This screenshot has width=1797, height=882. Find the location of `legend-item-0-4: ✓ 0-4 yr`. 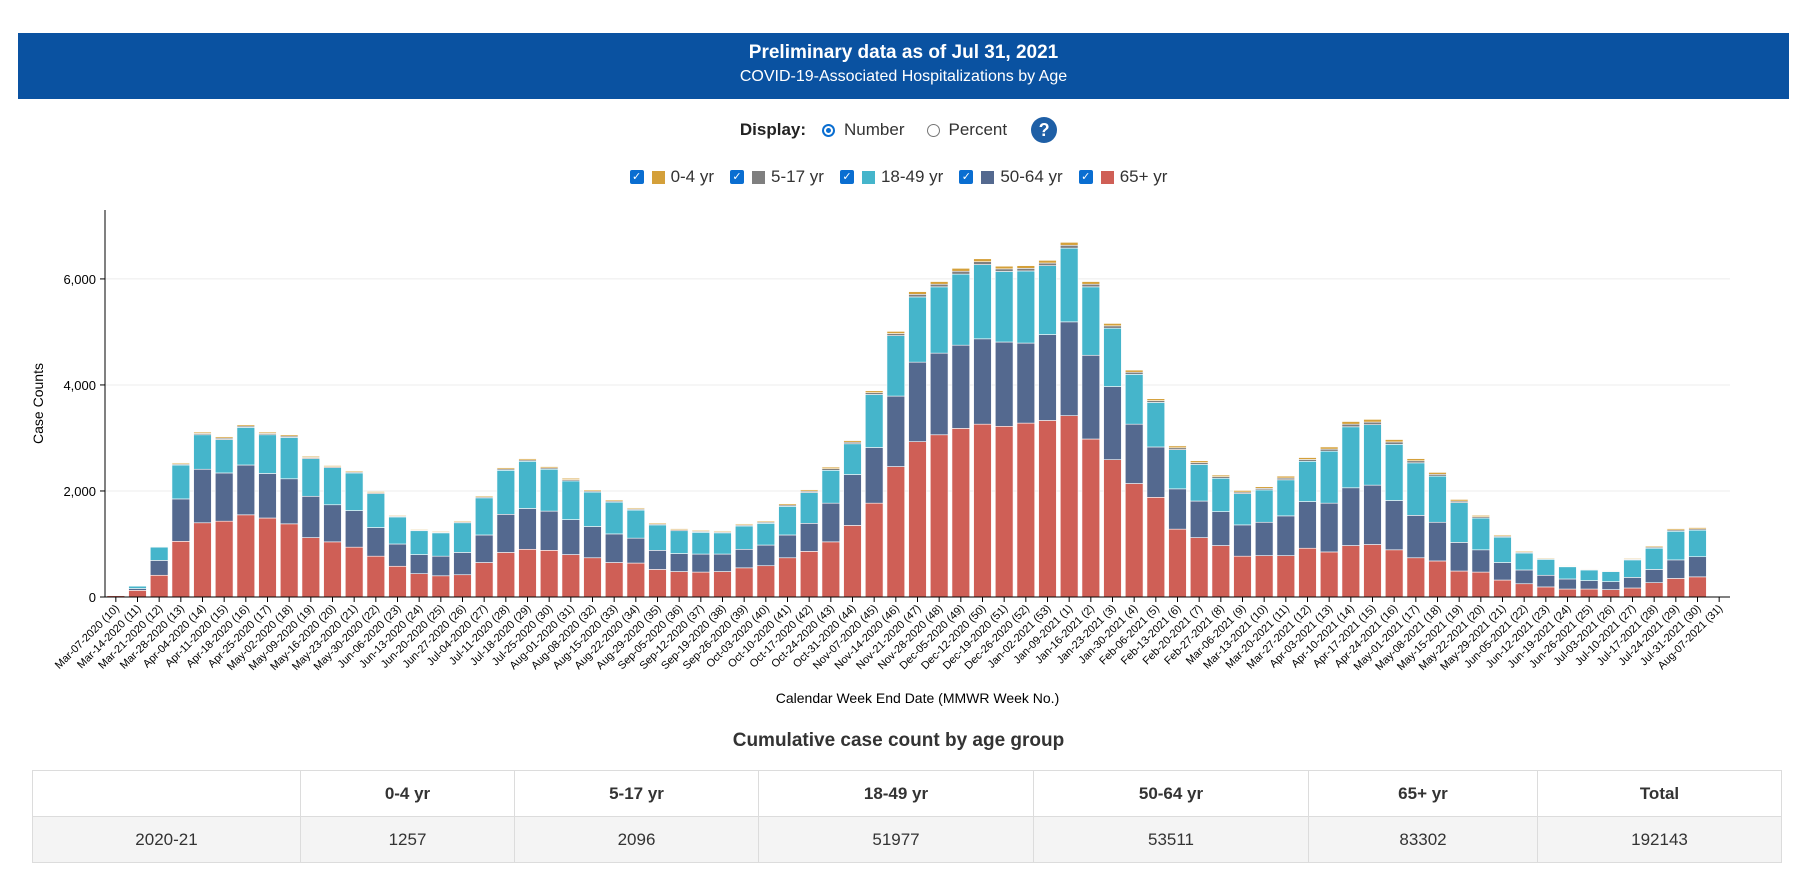

legend-item-0-4: ✓ 0-4 yr is located at coordinates (672, 177).